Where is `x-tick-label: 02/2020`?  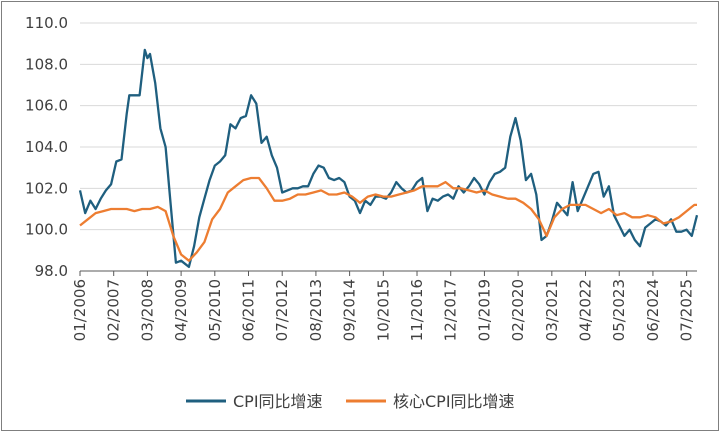 x-tick-label: 02/2020 is located at coordinates (518, 310).